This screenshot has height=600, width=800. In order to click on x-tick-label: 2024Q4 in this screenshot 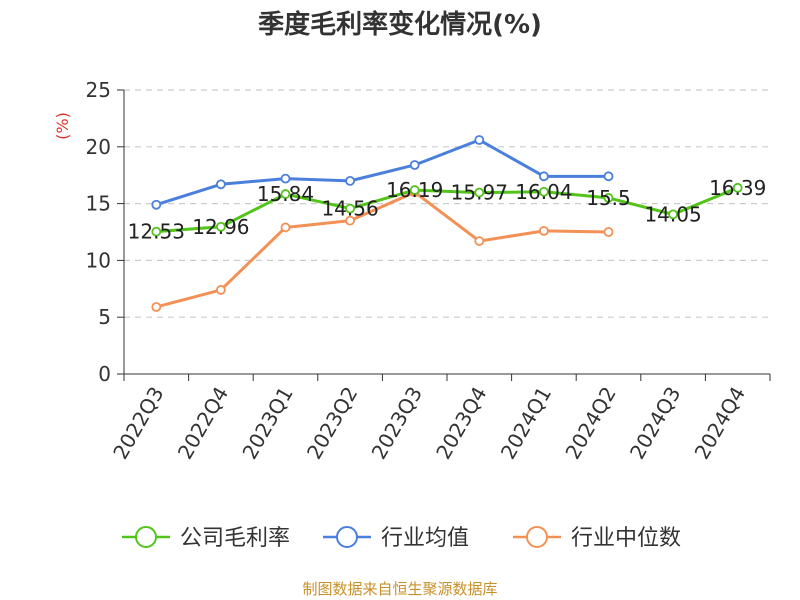, I will do `click(720, 423)`.